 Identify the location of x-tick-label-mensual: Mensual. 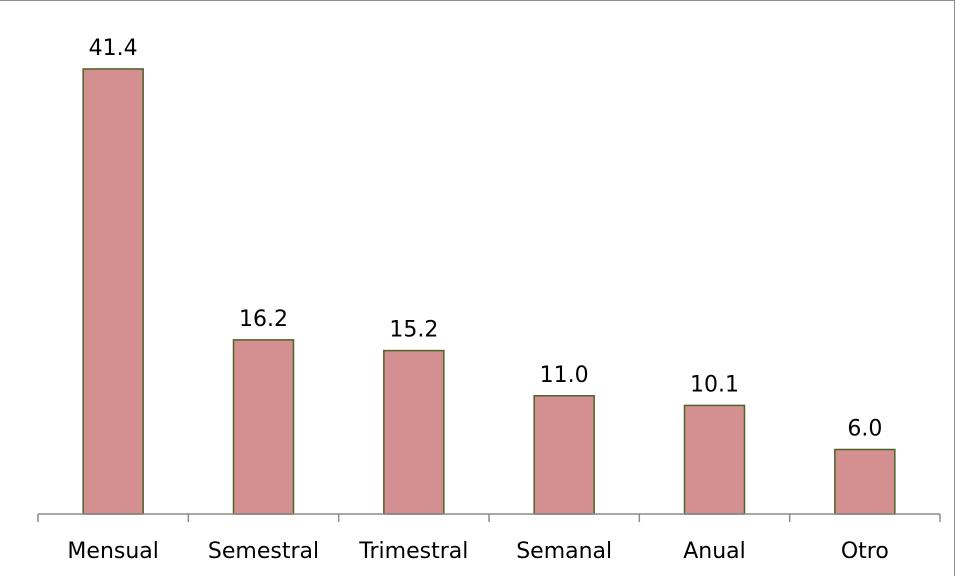
(112, 551).